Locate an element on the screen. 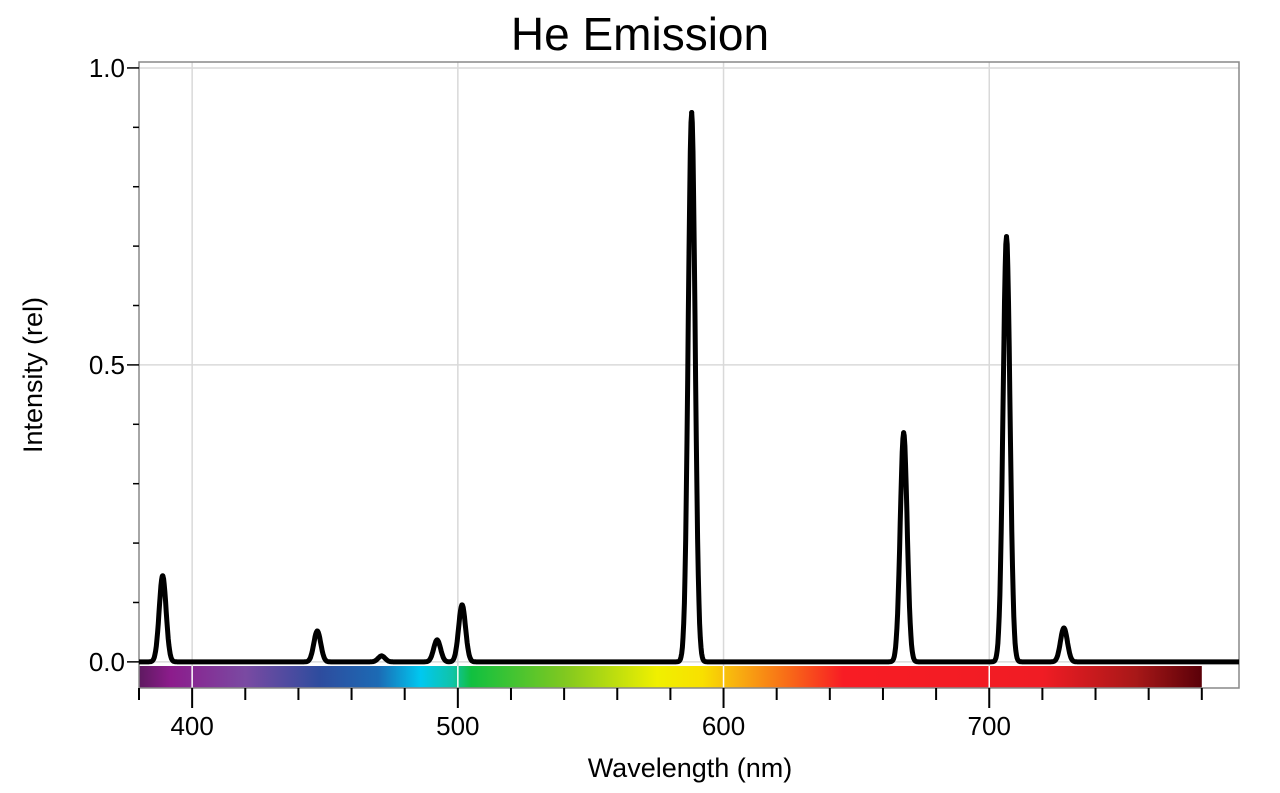  y-tick-label: 0.5 is located at coordinates (107, 365).